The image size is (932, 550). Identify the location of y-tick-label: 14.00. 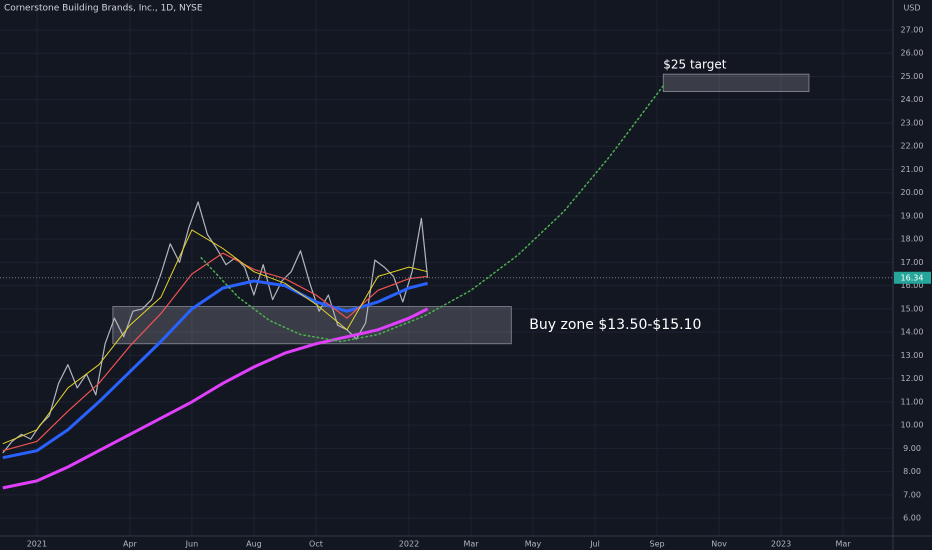
(912, 332).